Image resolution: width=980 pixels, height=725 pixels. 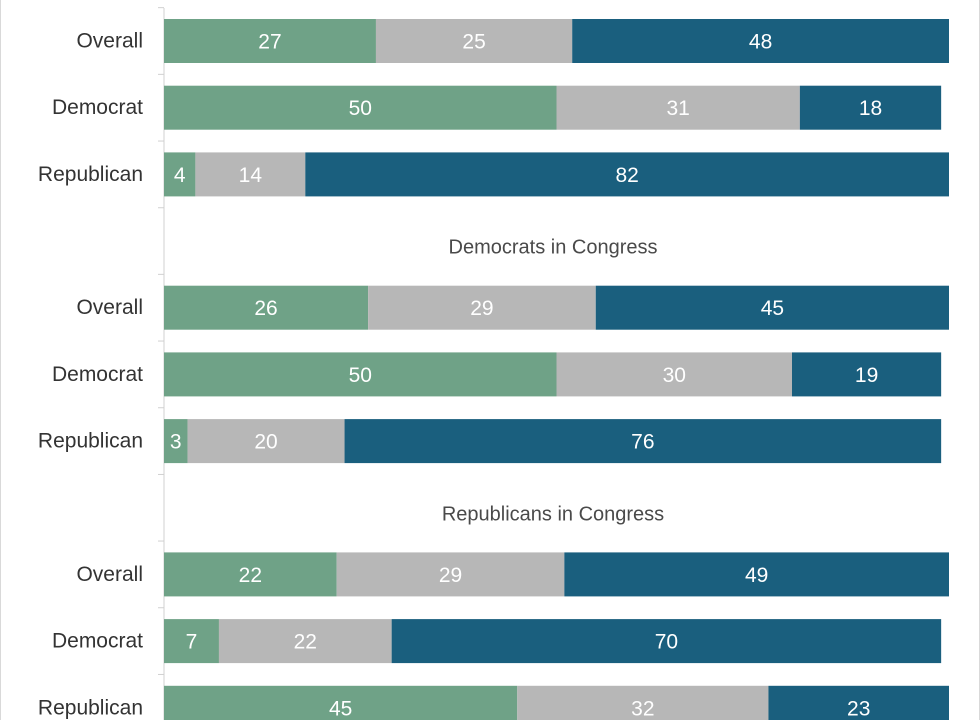 I want to click on data-label: 19, so click(x=866, y=375).